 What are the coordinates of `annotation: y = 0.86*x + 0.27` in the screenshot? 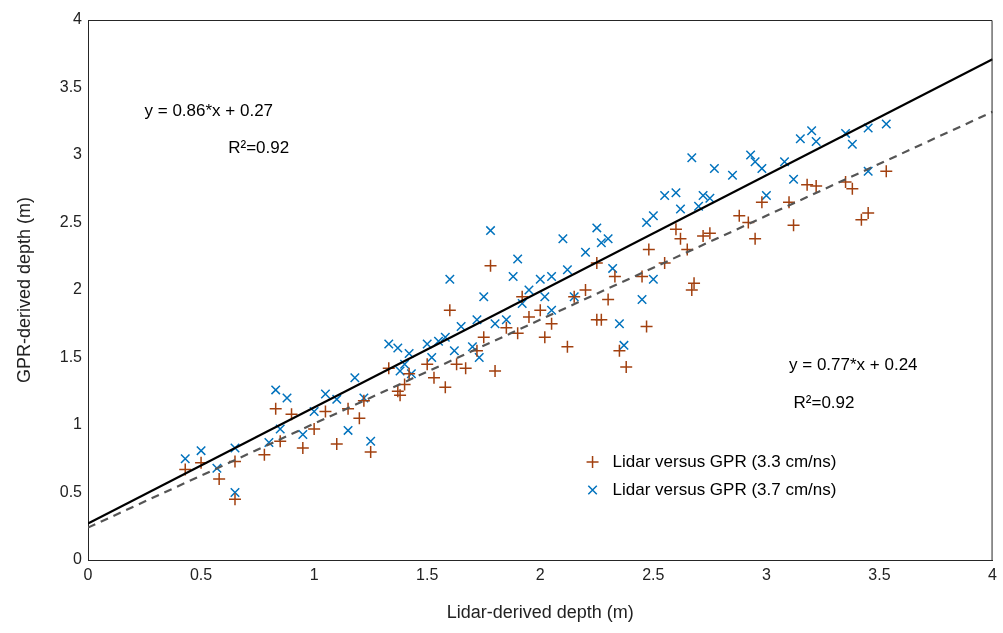 It's located at (209, 111).